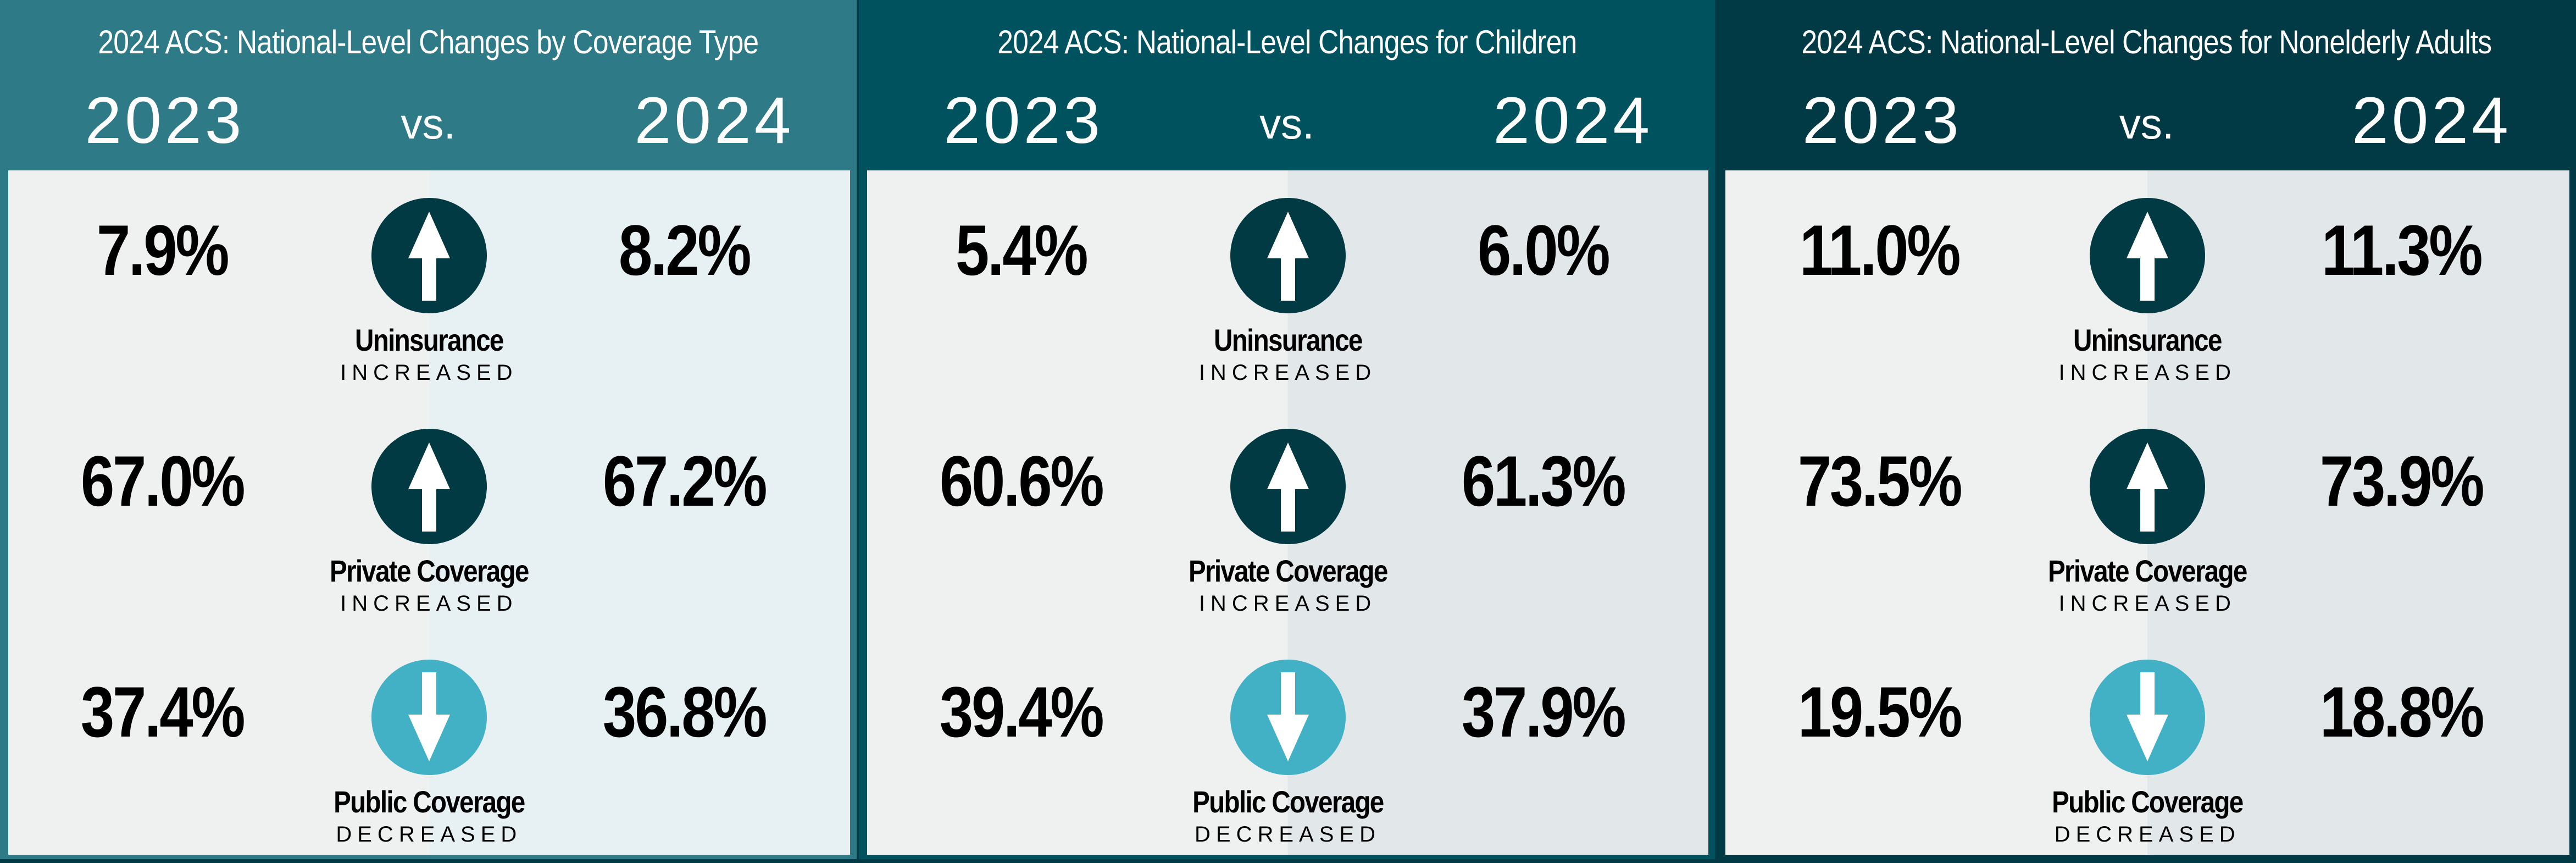 The image size is (2576, 863). I want to click on metric-row: 67.0% 67.2% Private Coverage INCREASED, so click(429, 516).